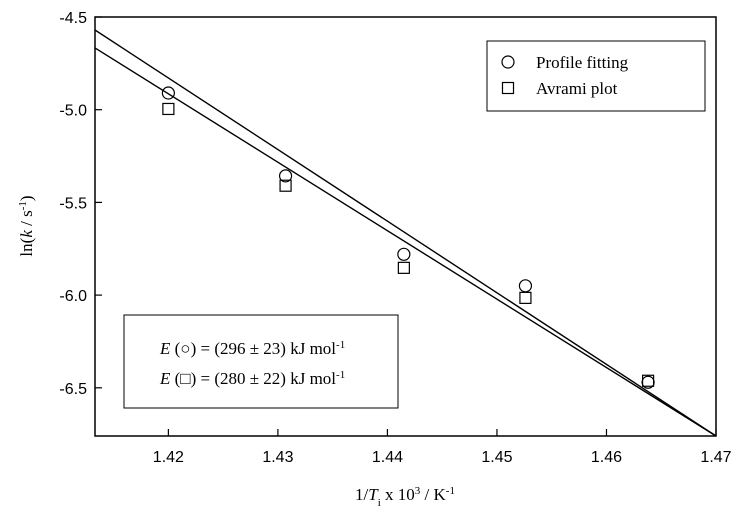  What do you see at coordinates (606, 457) in the screenshot?
I see `x-tick-label: 1.46` at bounding box center [606, 457].